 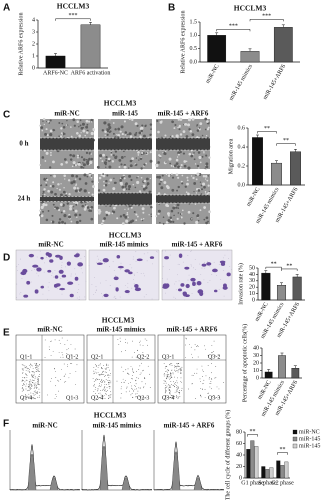 What do you see at coordinates (252, 281) in the screenshot?
I see `y-tick-label: 30` at bounding box center [252, 281].